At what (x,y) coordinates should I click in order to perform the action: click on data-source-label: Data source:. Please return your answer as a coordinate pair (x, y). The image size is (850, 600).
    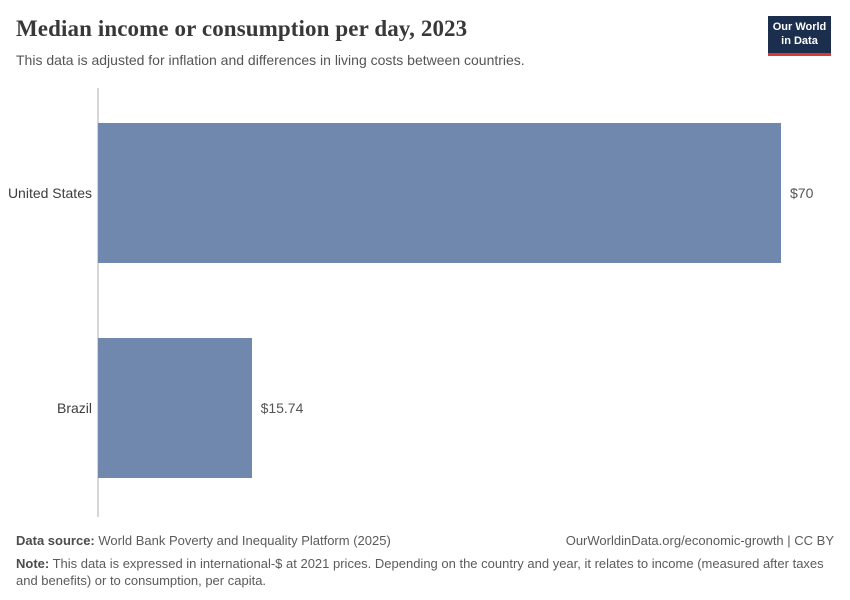
    Looking at the image, I should click on (55, 540).